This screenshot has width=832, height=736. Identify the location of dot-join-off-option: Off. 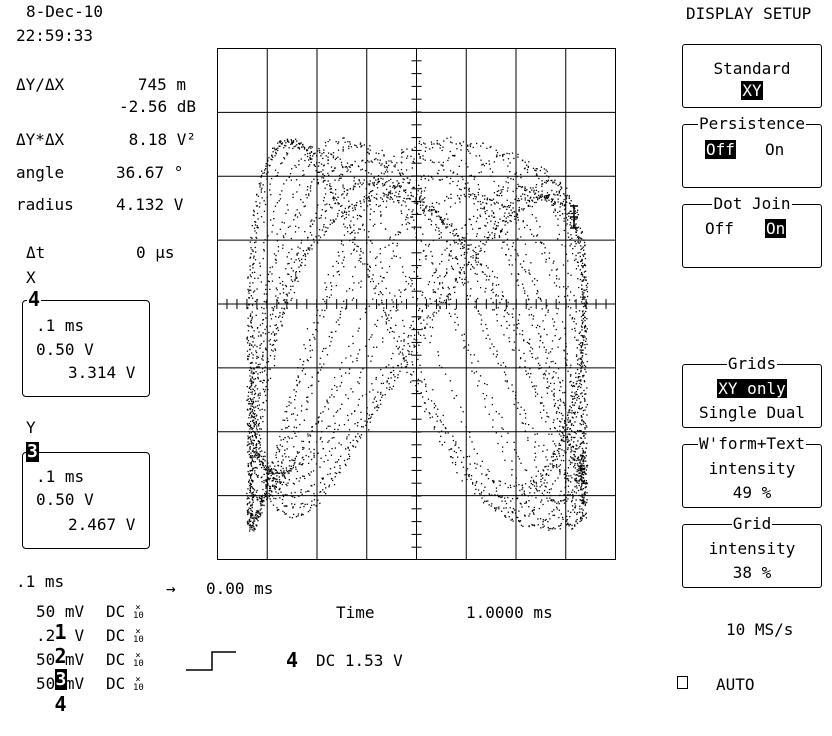
(719, 229).